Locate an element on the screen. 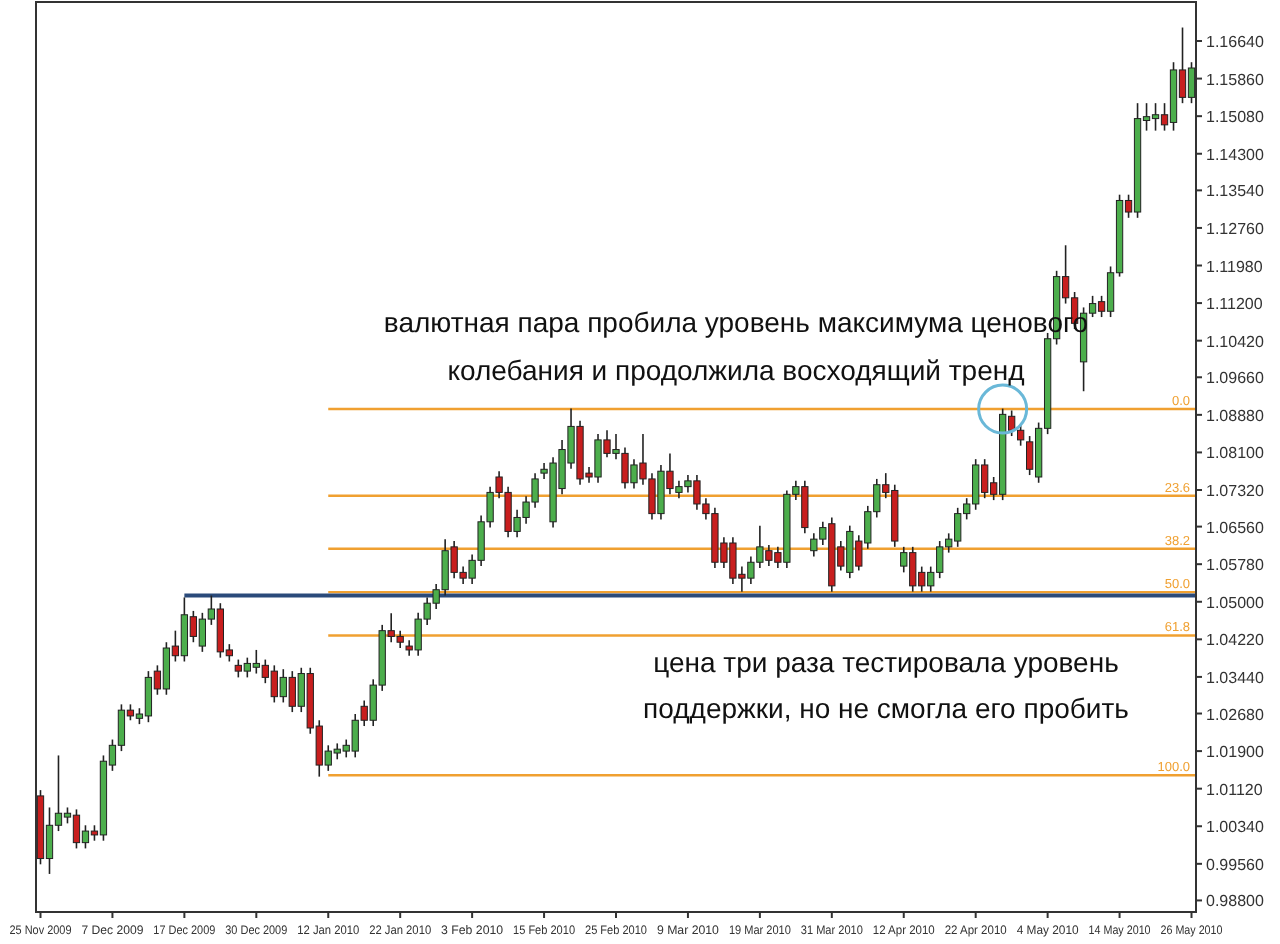 The image size is (1280, 944). y-tick-label: 1.02680 is located at coordinates (1235, 714).